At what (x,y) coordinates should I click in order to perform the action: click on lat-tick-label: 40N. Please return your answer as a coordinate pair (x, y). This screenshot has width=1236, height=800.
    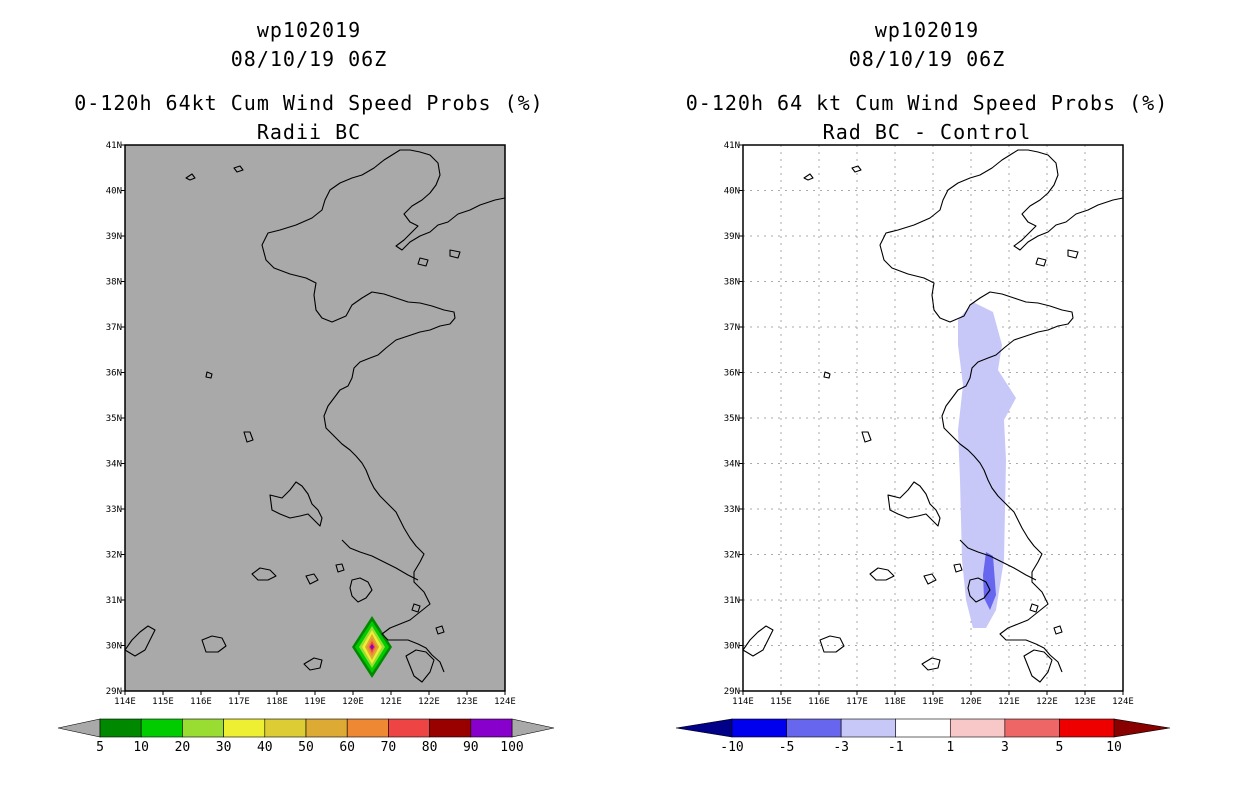
    Looking at the image, I should click on (732, 192).